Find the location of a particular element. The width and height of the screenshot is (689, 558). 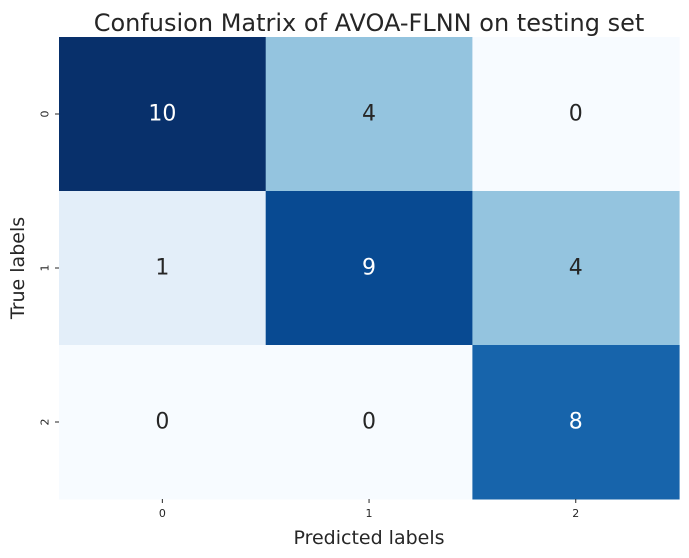

x-tick-label-1: 1 is located at coordinates (369, 513).